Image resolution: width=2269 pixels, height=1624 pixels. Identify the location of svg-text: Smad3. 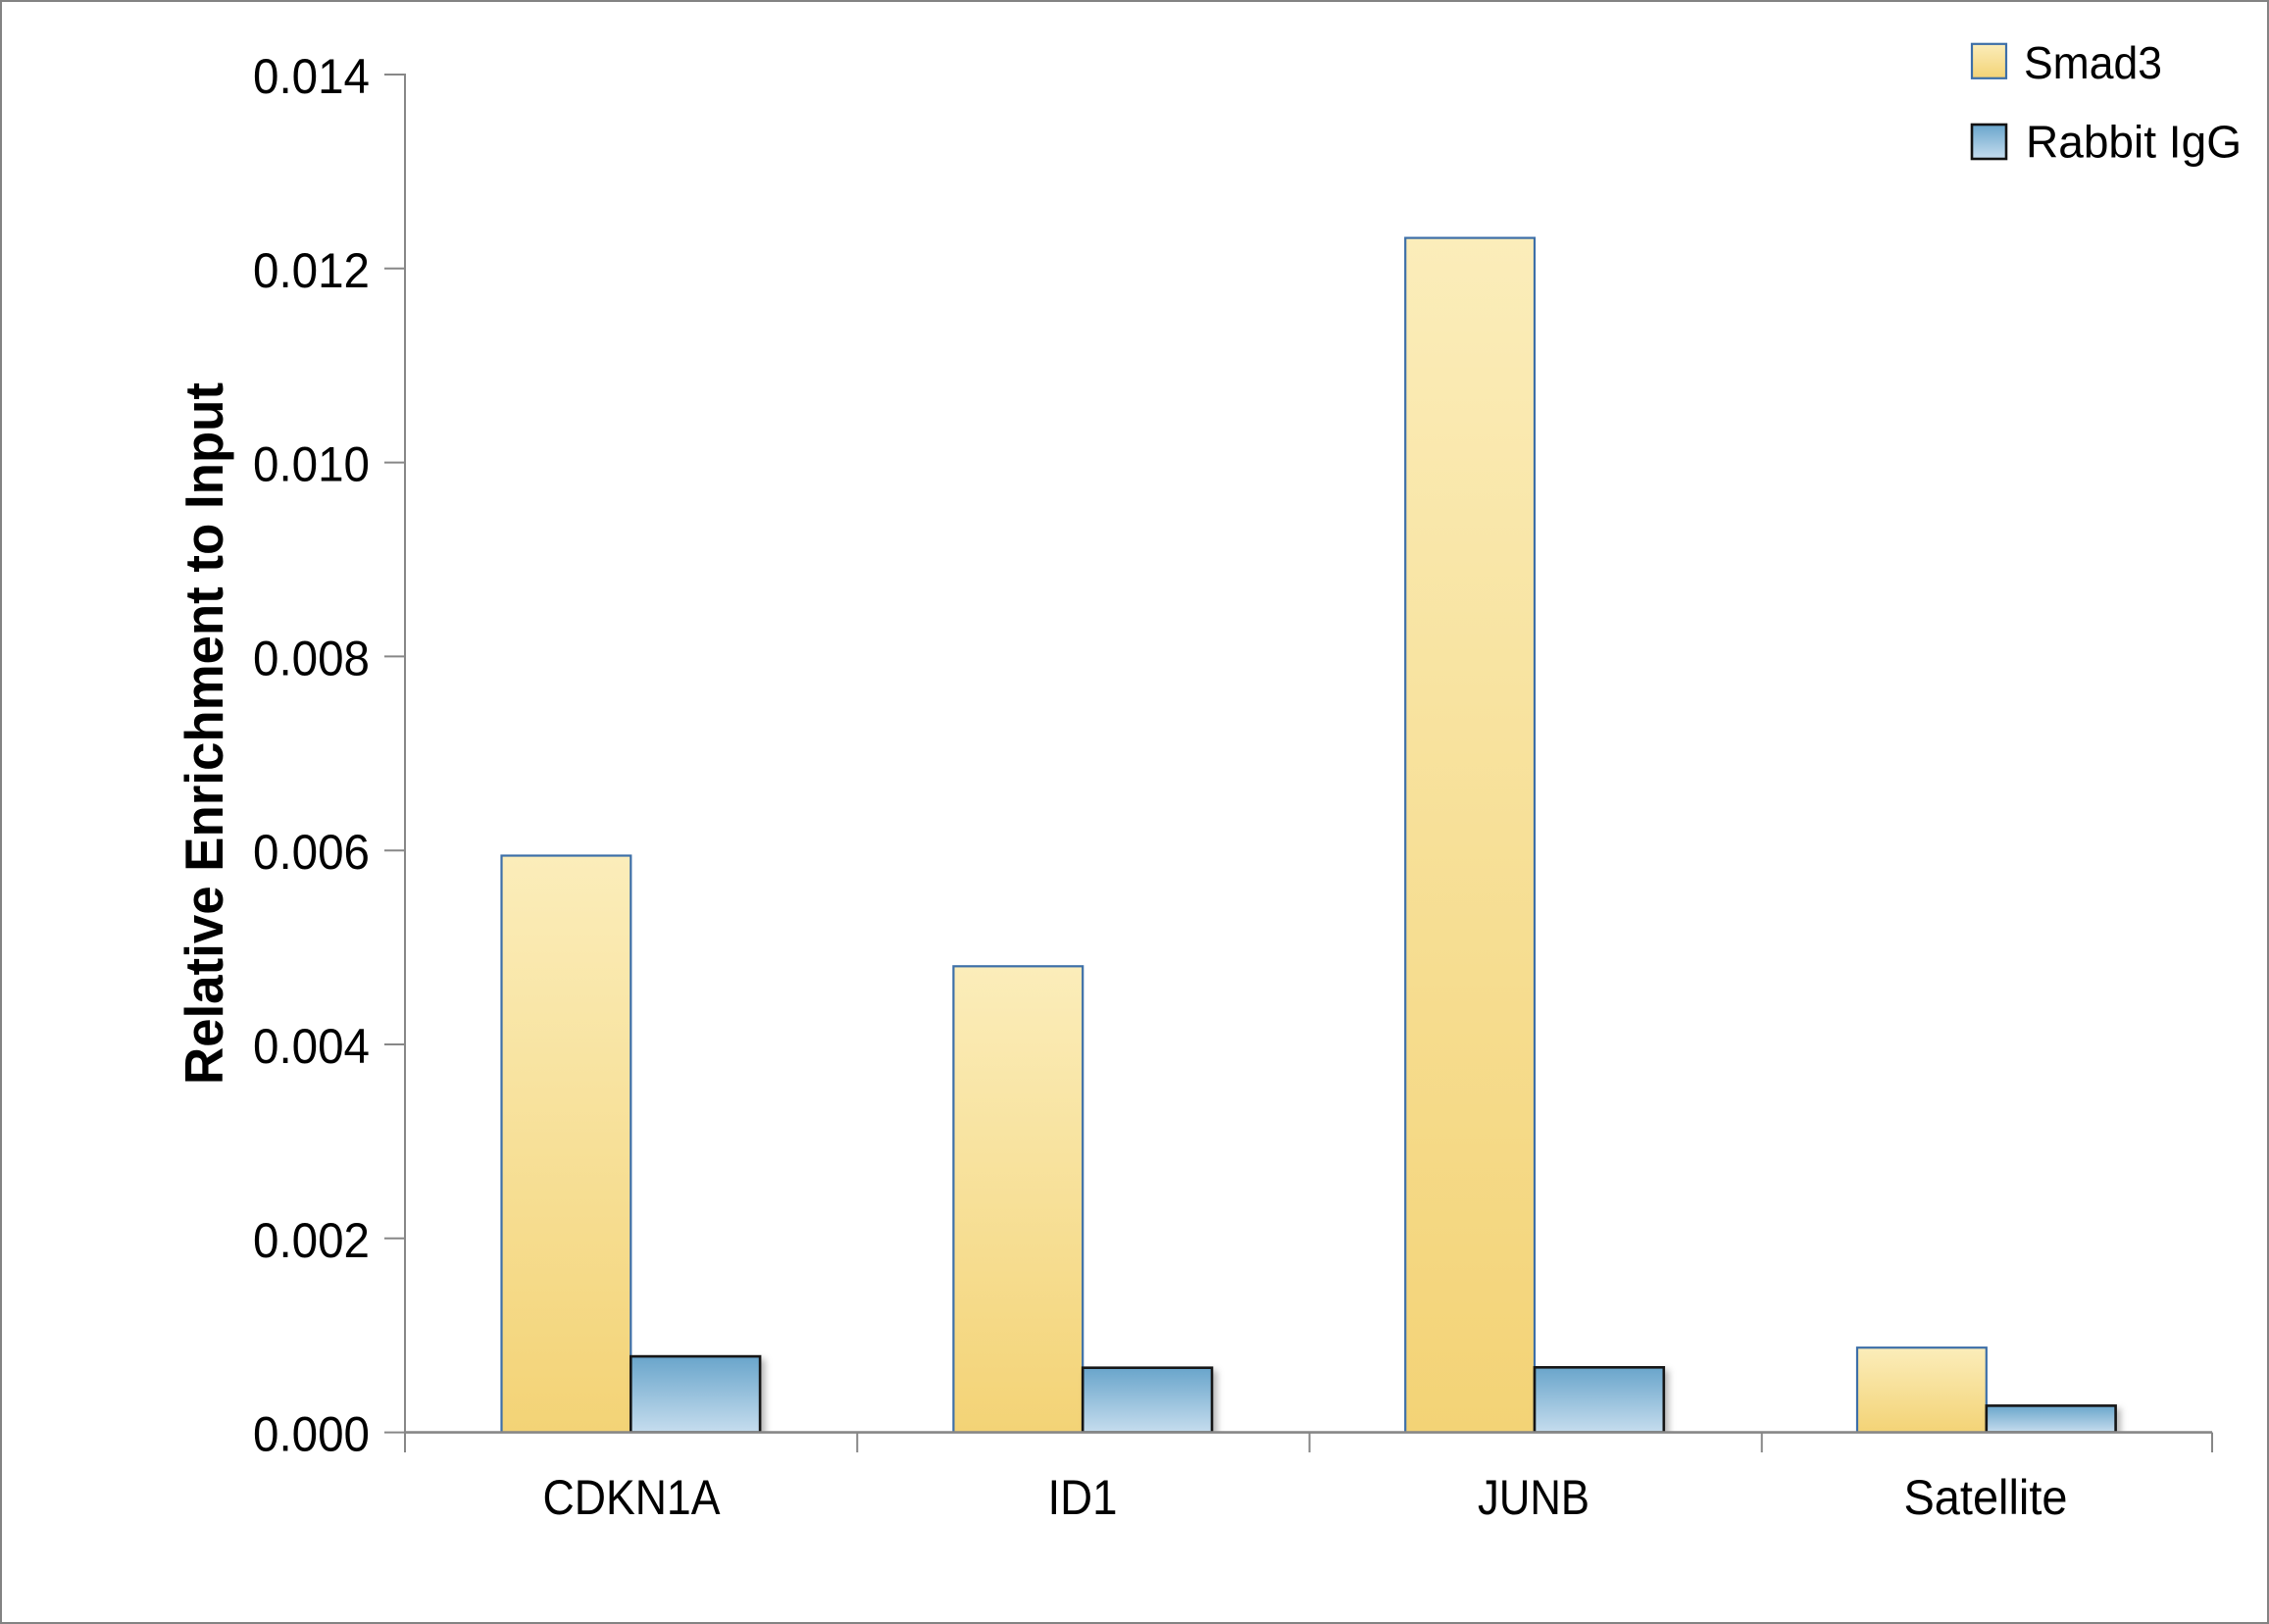
(2093, 62).